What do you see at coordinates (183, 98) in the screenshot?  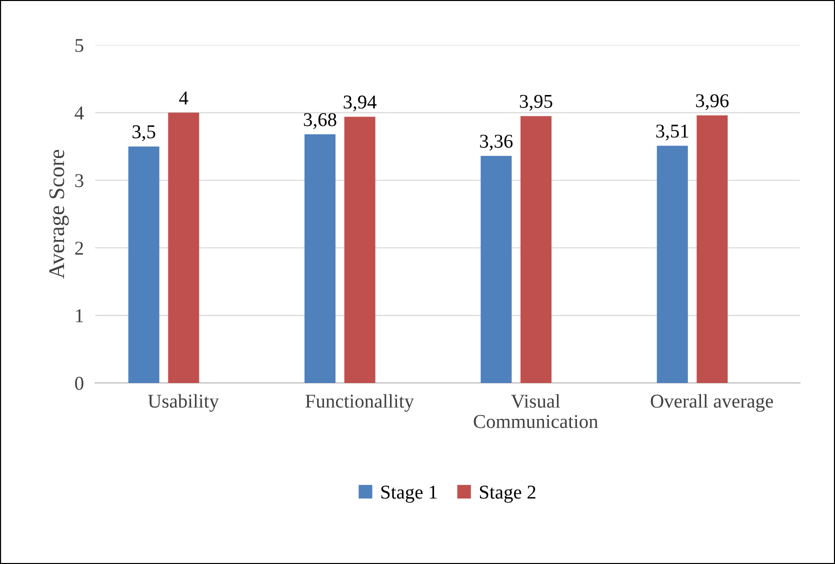 I see `data-label: 4` at bounding box center [183, 98].